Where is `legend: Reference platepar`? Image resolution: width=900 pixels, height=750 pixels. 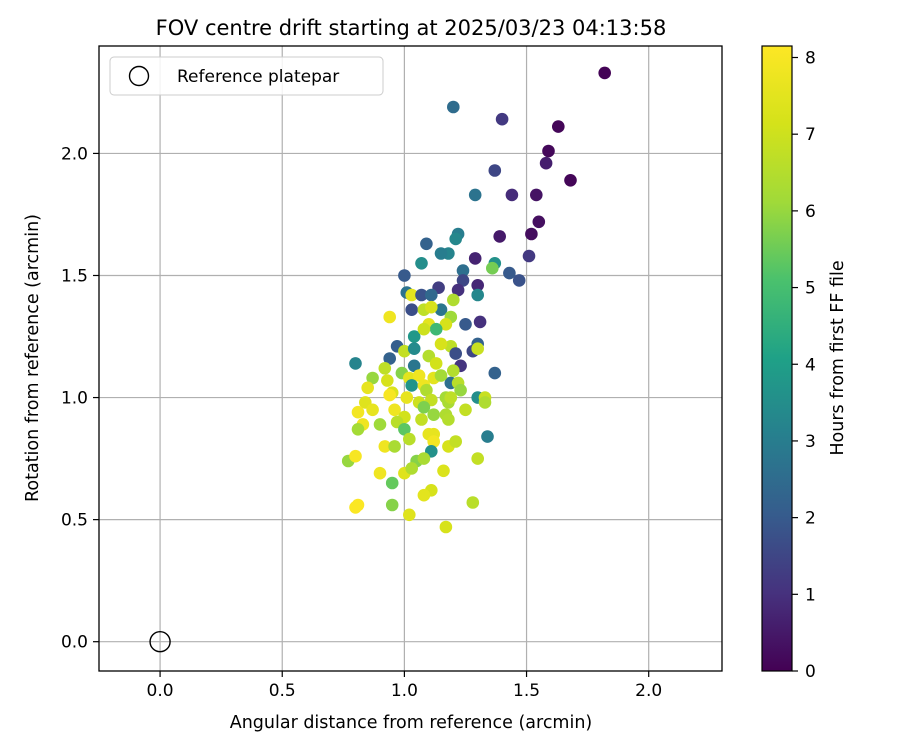
legend: Reference platepar is located at coordinates (246, 76).